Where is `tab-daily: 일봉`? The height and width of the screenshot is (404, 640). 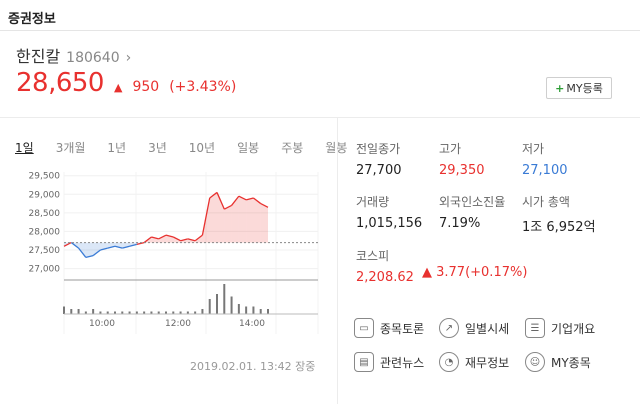
tab-daily: 일봉 is located at coordinates (248, 148).